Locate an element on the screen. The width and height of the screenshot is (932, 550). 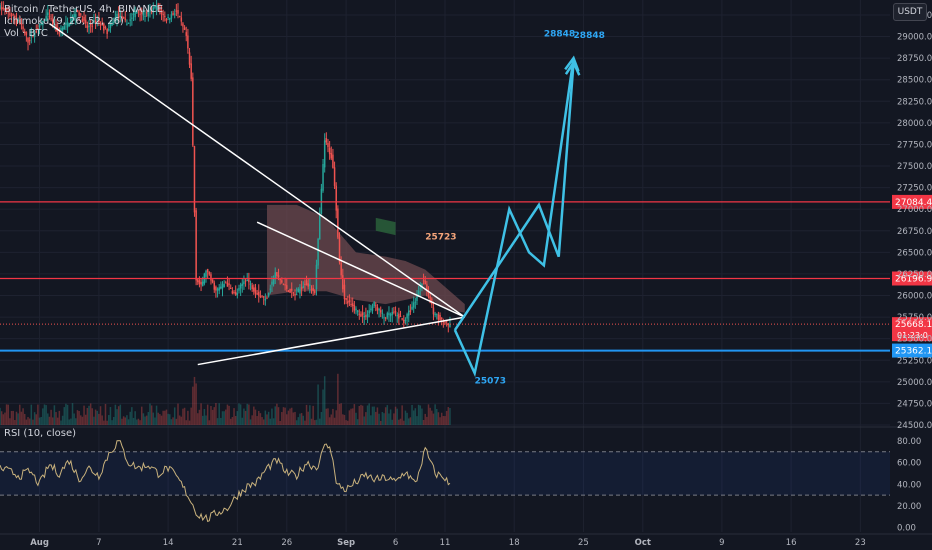
currency-button: USDT is located at coordinates (910, 12).